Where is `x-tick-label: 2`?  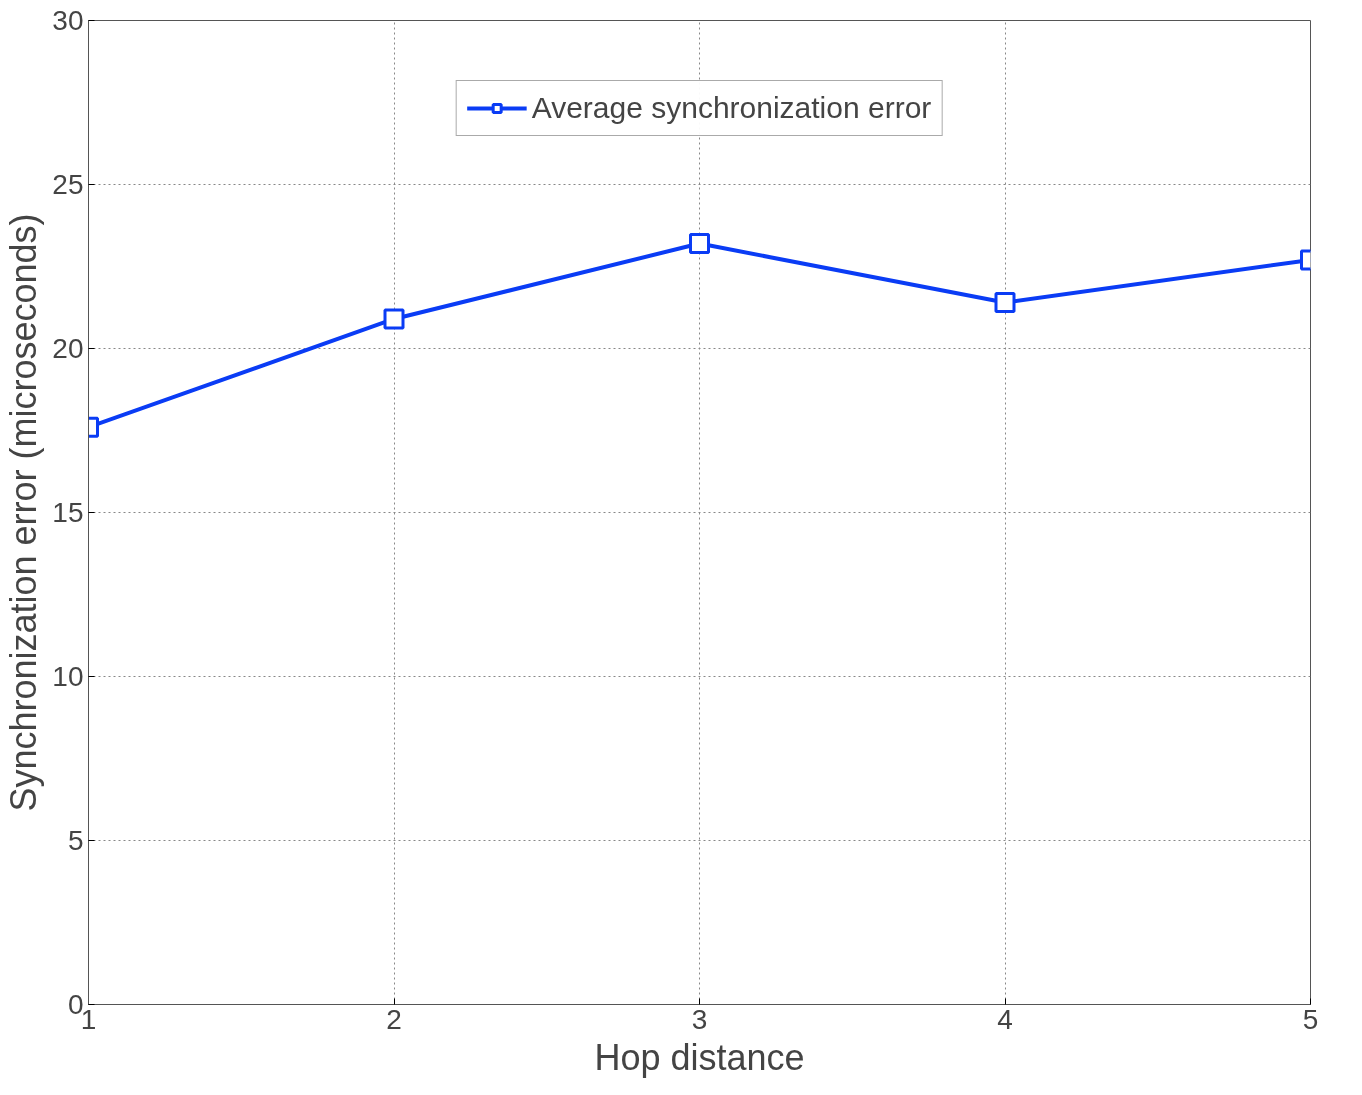
x-tick-label: 2 is located at coordinates (394, 1019).